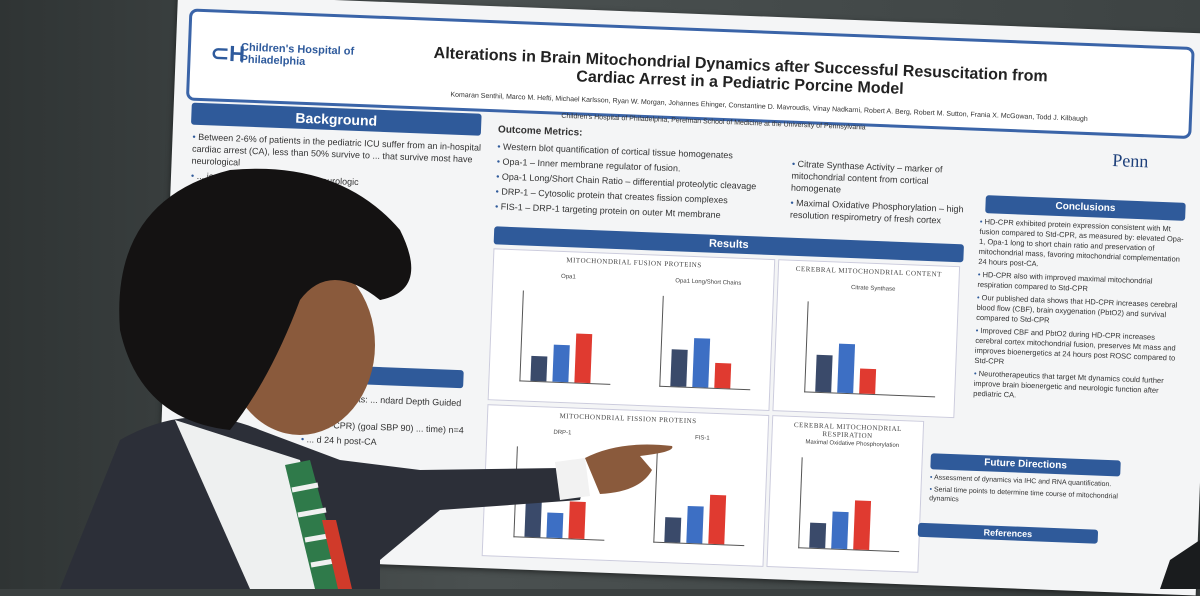 This screenshot has width=1200, height=596. What do you see at coordinates (337, 554) in the screenshot?
I see `lanyard` at bounding box center [337, 554].